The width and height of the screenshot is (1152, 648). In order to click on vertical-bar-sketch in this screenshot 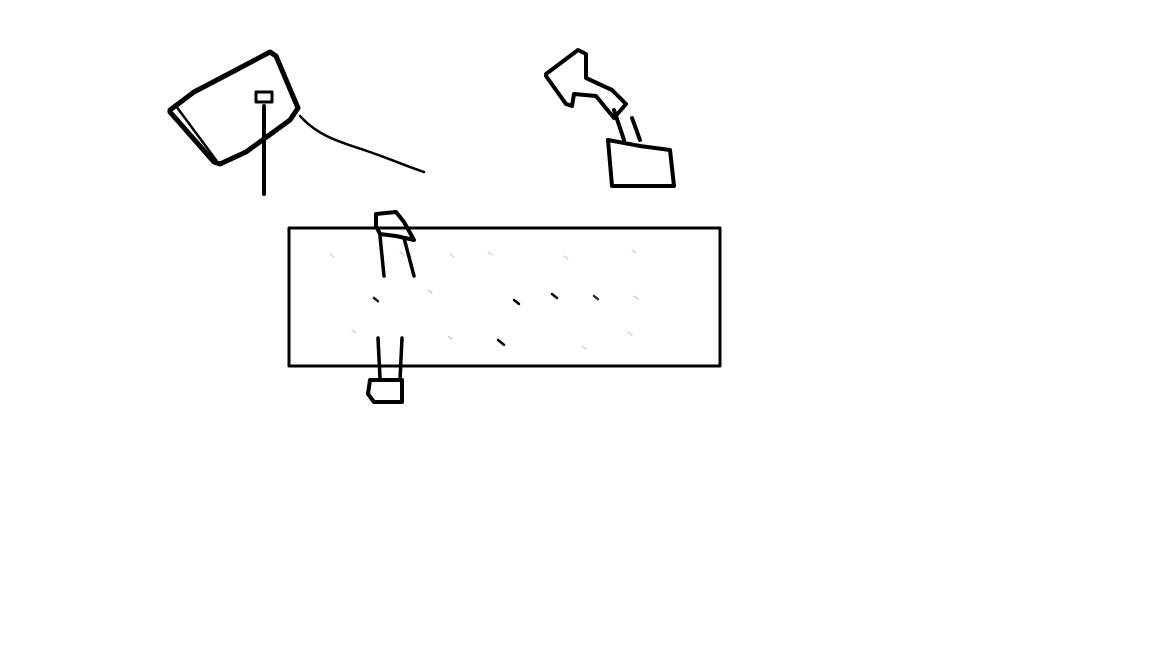, I will do `click(391, 307)`.